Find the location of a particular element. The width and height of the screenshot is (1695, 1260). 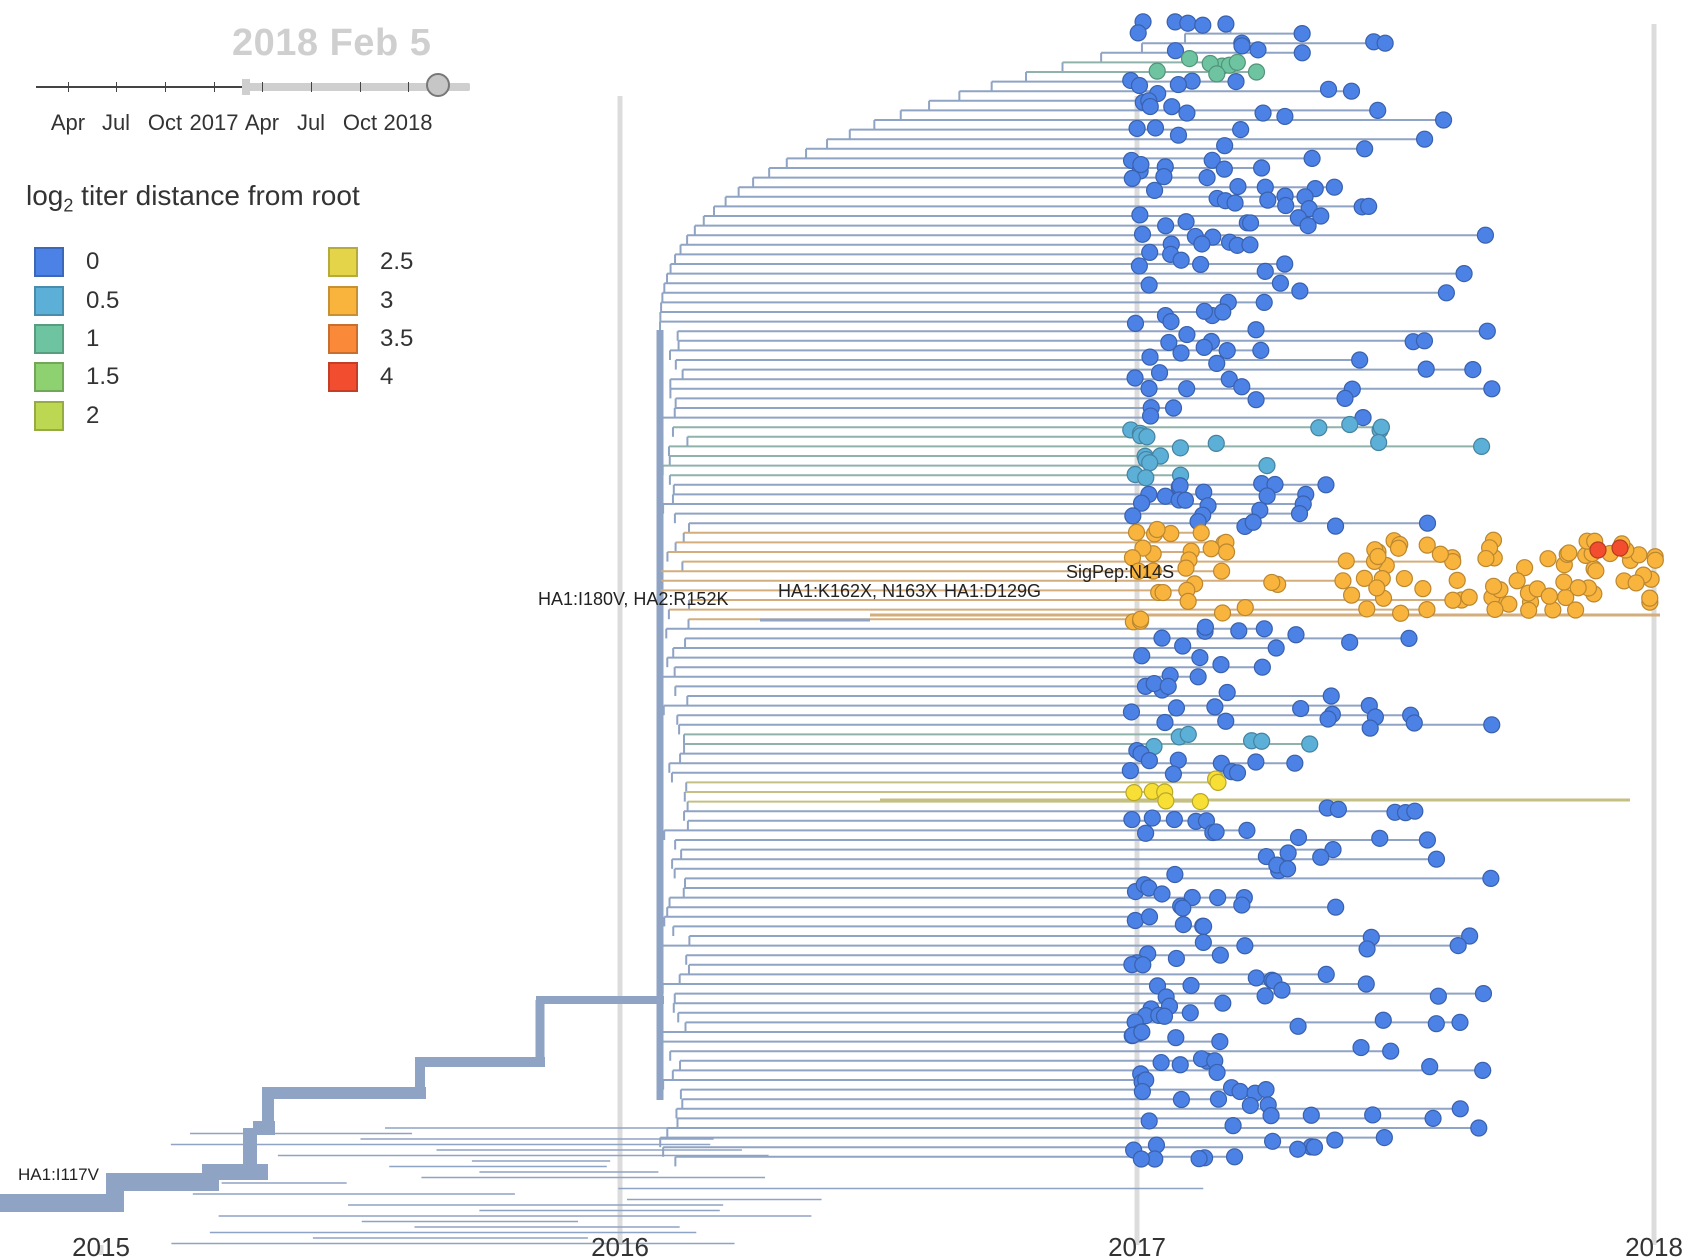

branch-label-sigpep-n14s: SigPep:N14S is located at coordinates (1120, 572).